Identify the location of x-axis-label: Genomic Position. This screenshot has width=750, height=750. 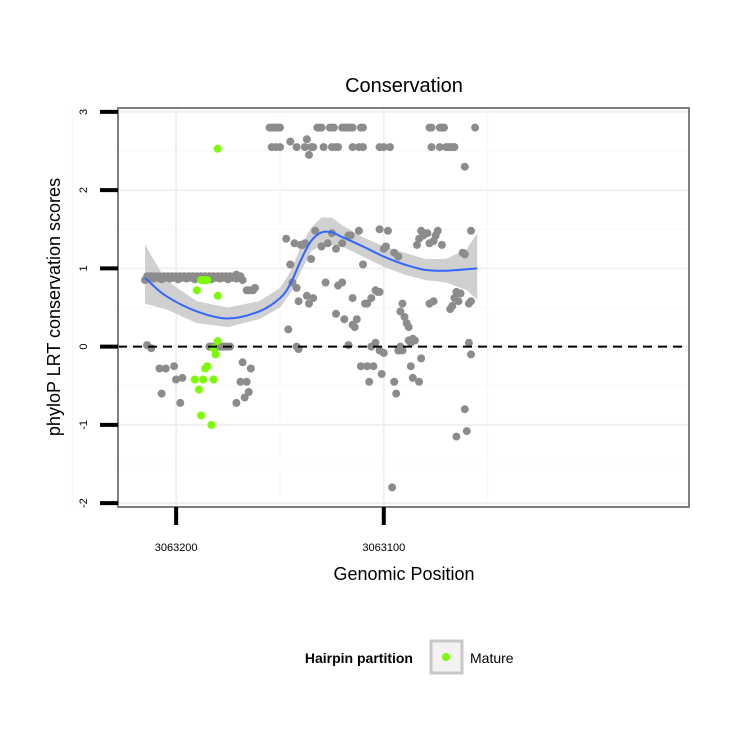
(403, 574).